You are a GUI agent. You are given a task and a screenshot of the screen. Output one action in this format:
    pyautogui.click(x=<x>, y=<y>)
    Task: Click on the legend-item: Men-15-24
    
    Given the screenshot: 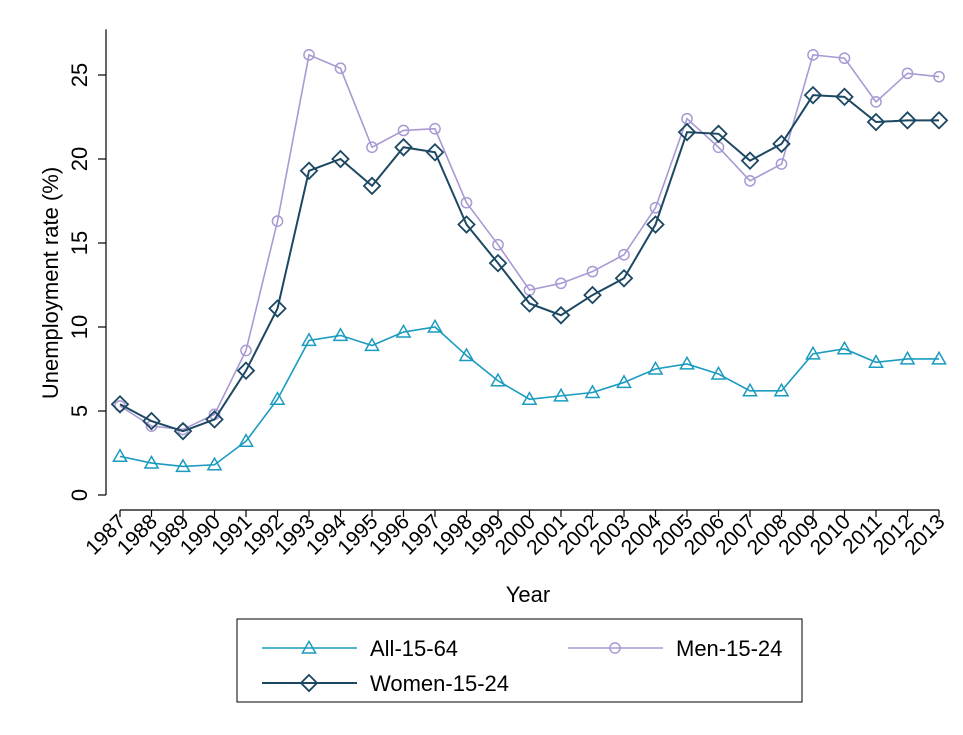 What is the action you would take?
    pyautogui.click(x=675, y=648)
    